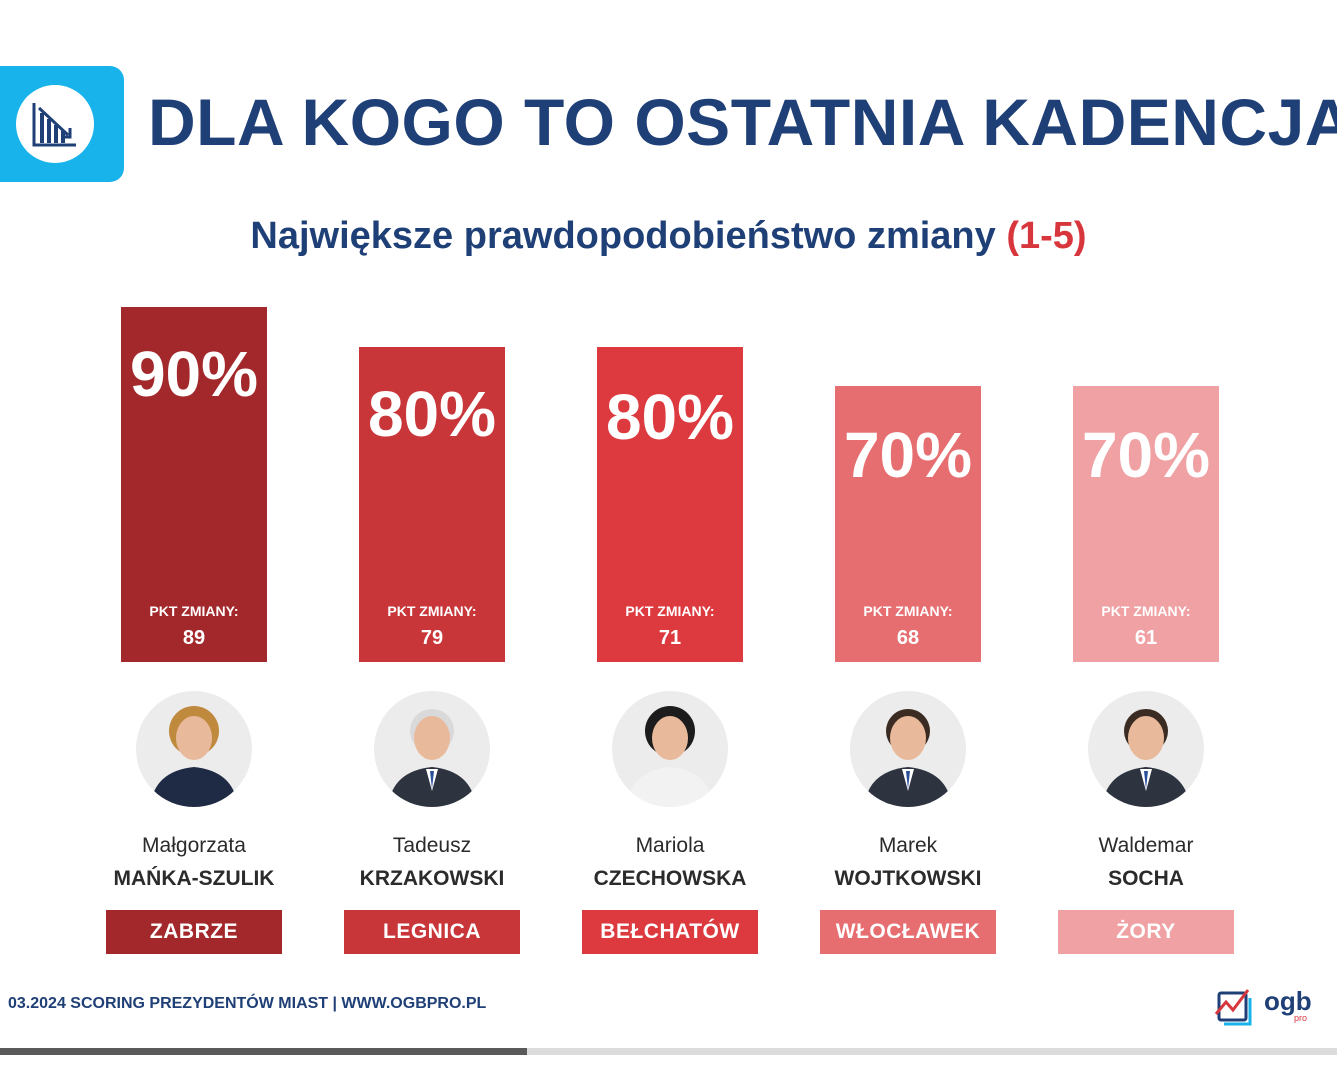  Describe the element at coordinates (1146, 878) in the screenshot. I see `candidate-last-name: SOCHA` at that location.